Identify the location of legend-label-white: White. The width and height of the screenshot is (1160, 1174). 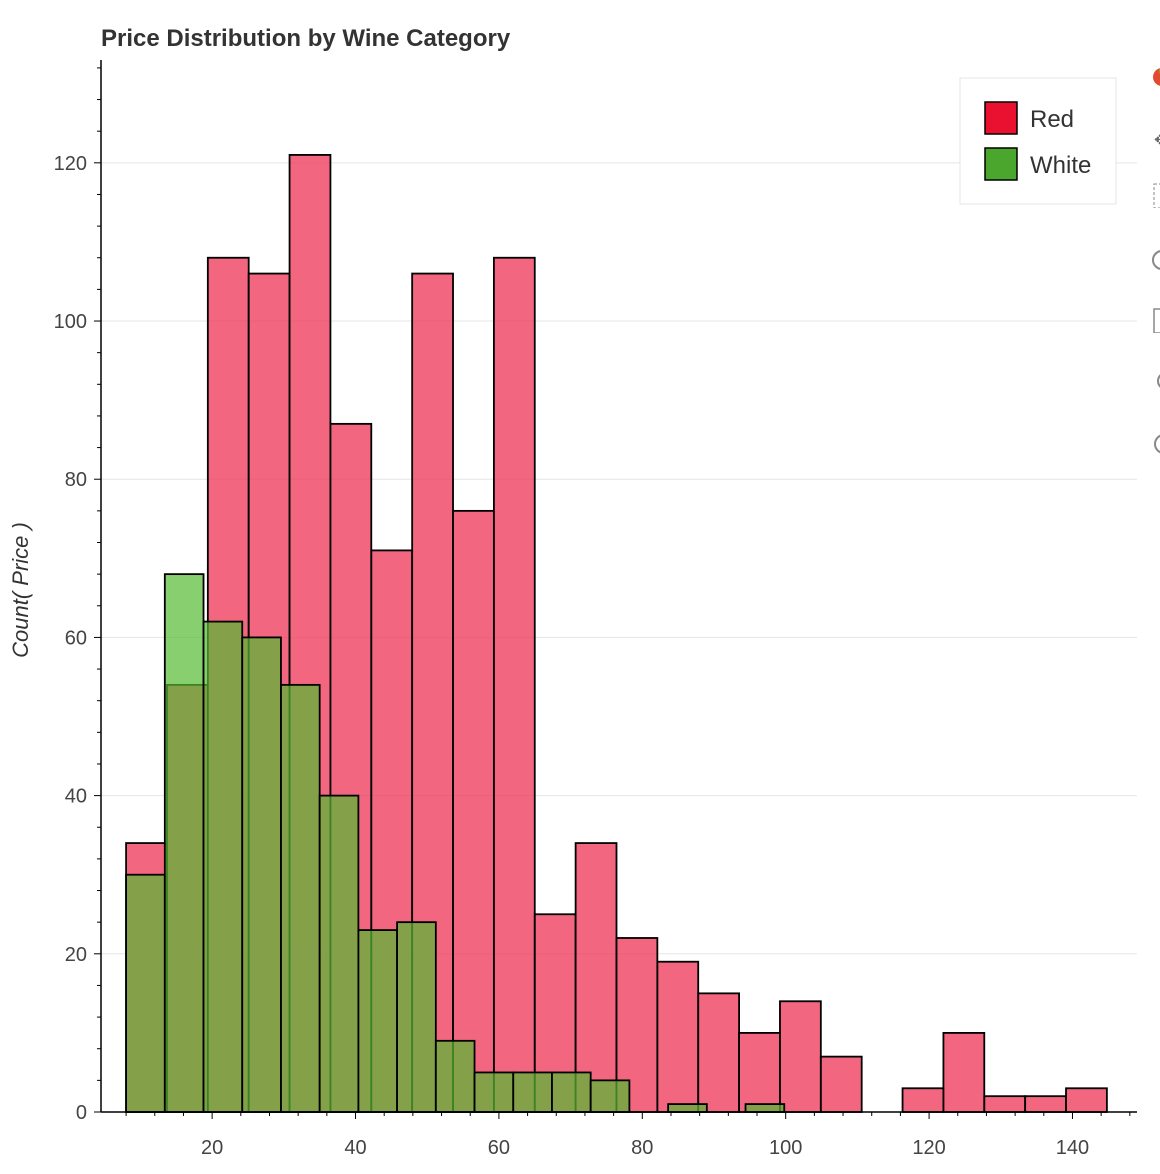
(1060, 165).